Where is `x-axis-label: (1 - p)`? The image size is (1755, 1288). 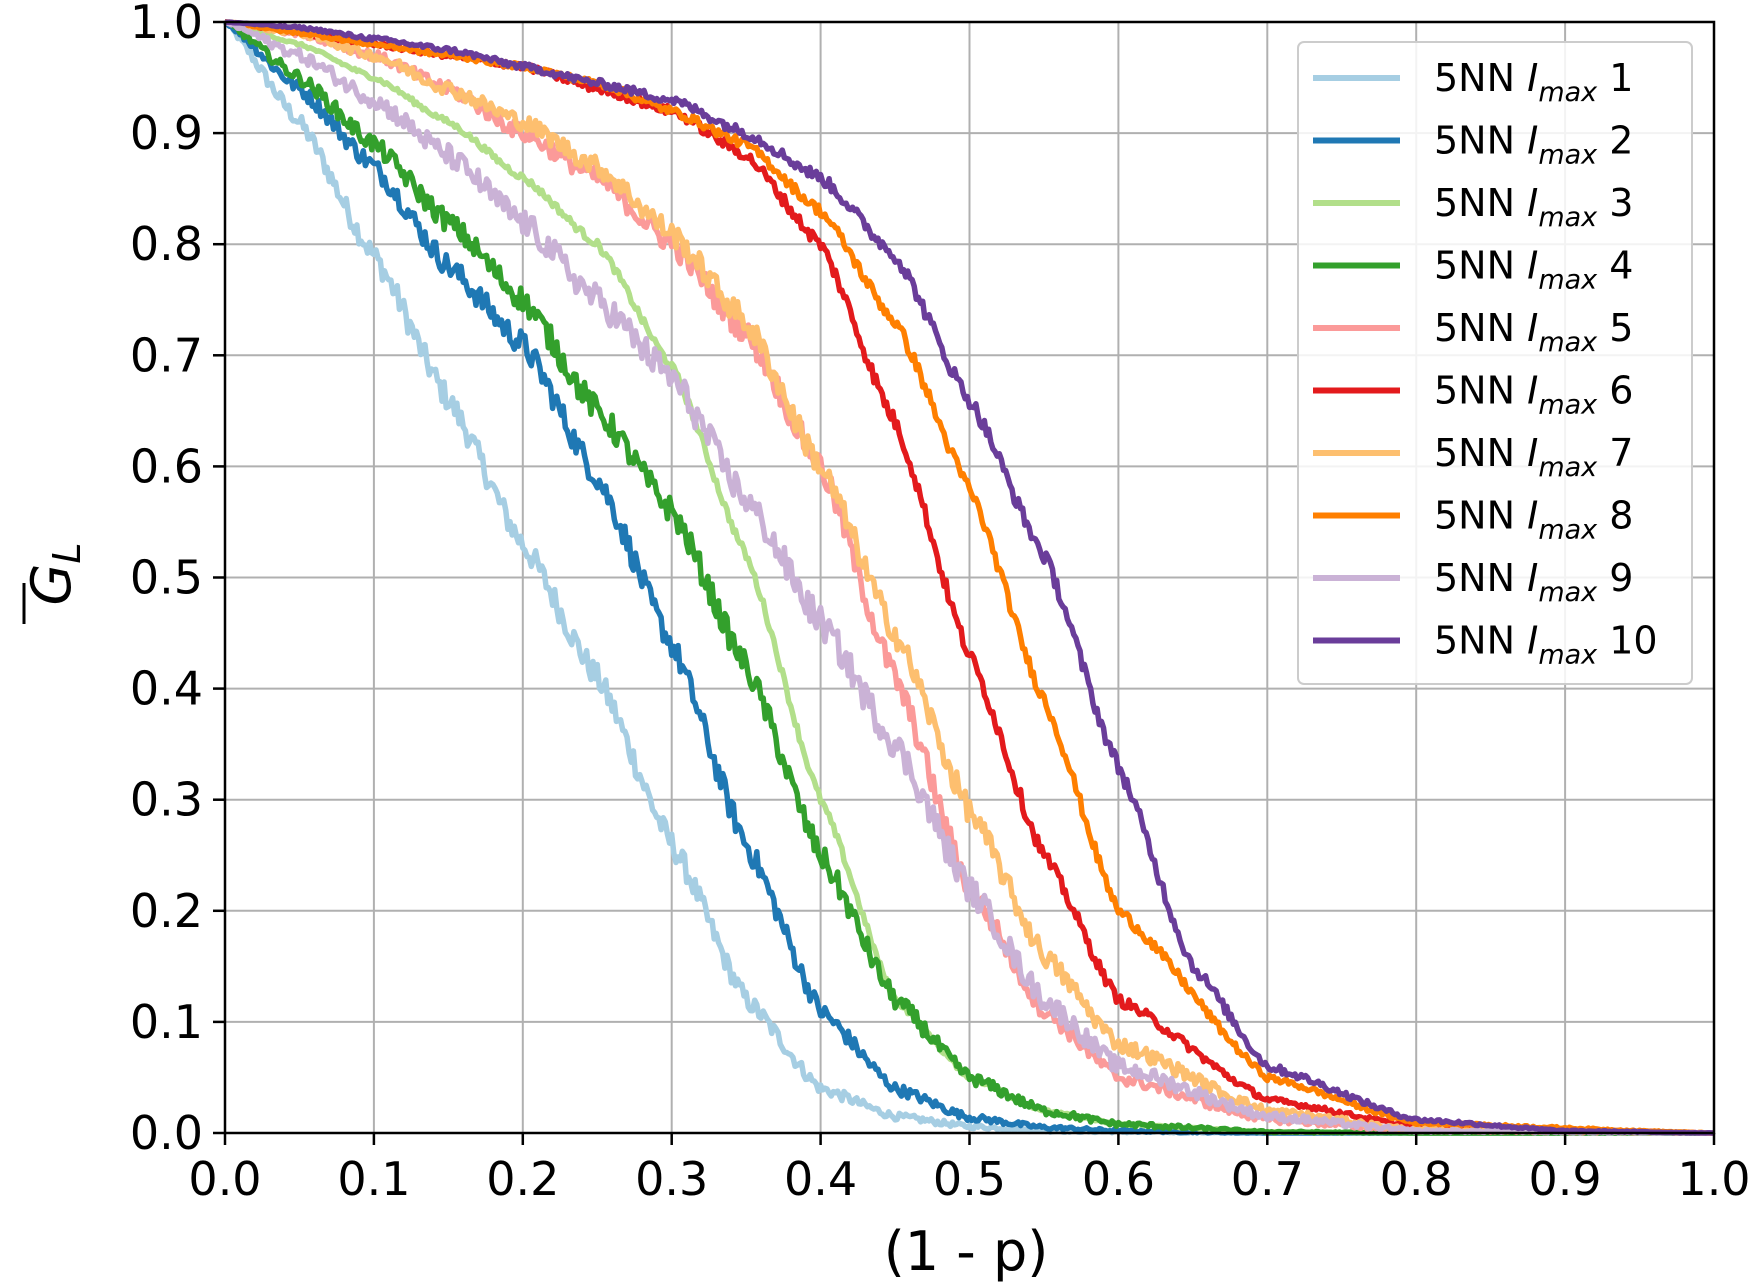
x-axis-label: (1 - p) is located at coordinates (966, 1251).